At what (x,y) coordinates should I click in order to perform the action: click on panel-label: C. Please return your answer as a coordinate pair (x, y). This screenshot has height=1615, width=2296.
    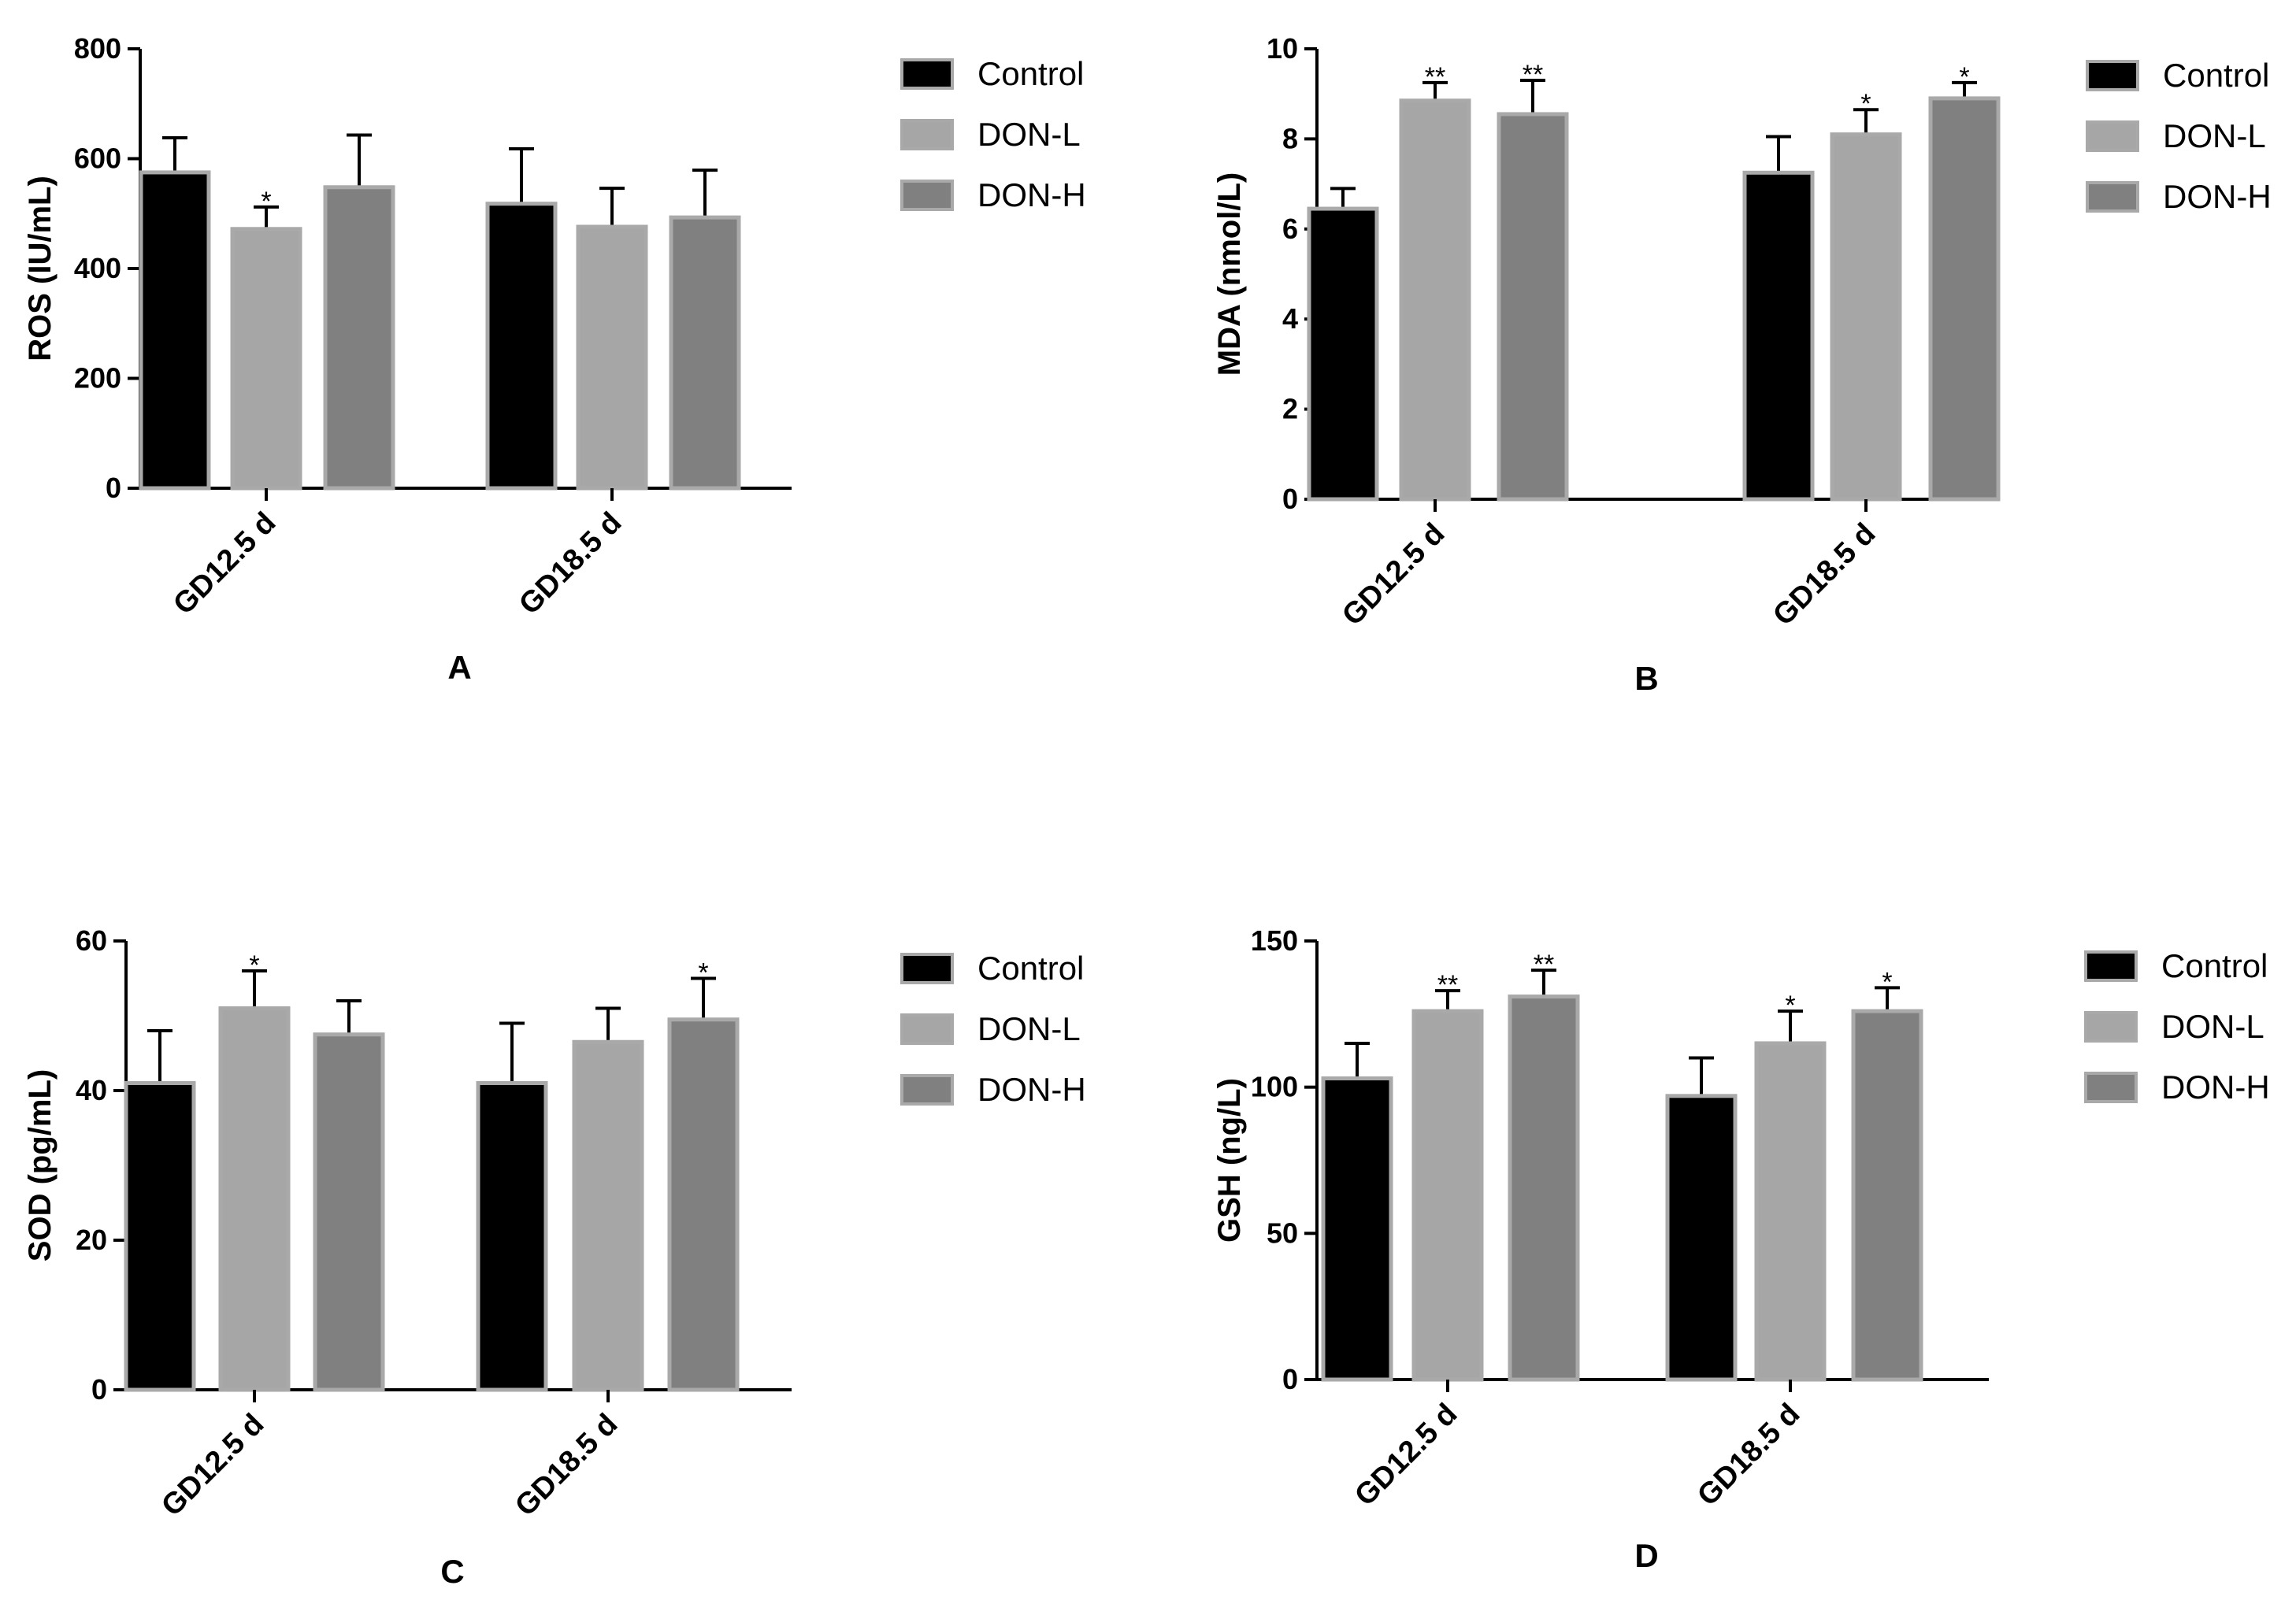
    Looking at the image, I should click on (452, 1571).